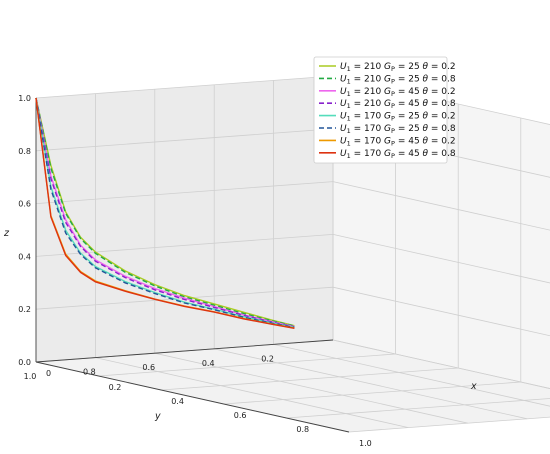 The height and width of the screenshot is (454, 550). I want to click on z-tick-label: 0.8, so click(24, 151).